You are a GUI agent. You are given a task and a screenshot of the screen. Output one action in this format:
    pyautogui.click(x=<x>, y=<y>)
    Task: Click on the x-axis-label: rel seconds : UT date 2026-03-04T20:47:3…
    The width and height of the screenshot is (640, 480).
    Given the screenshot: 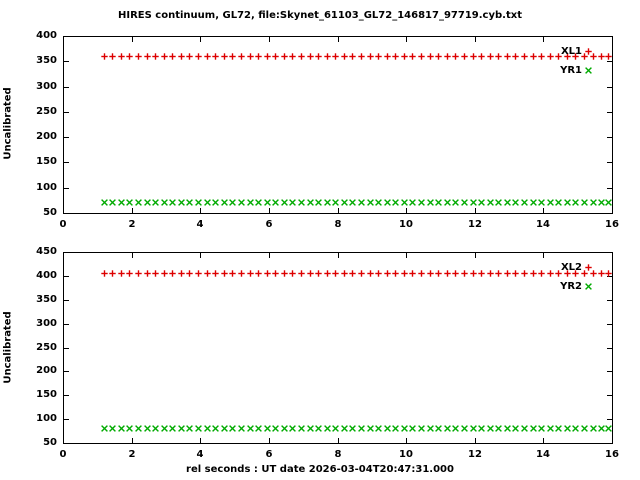 What is the action you would take?
    pyautogui.click(x=320, y=469)
    